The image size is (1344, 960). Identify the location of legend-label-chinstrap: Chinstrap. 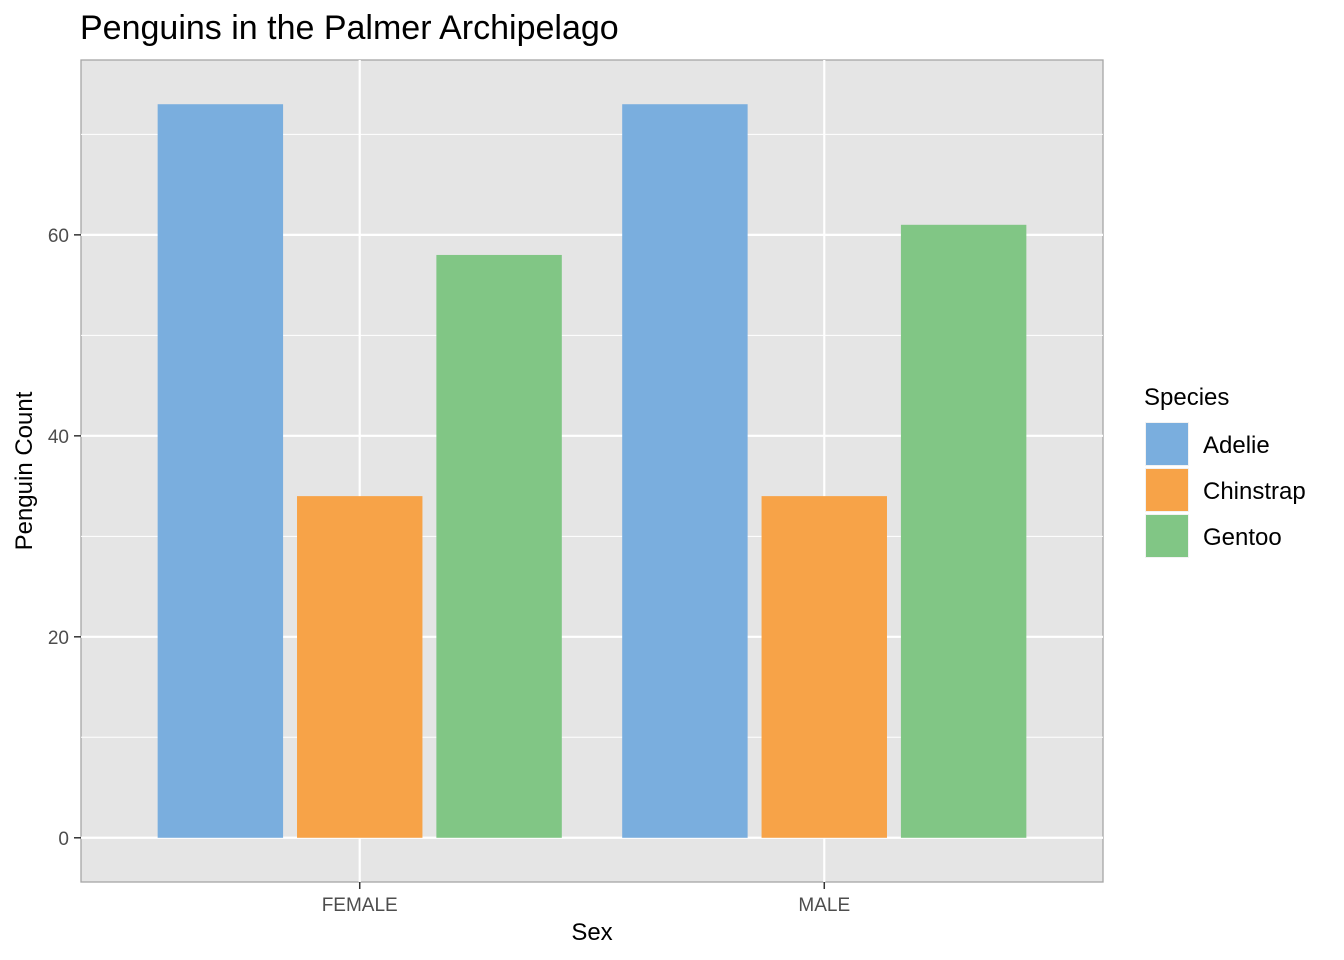
(1254, 491).